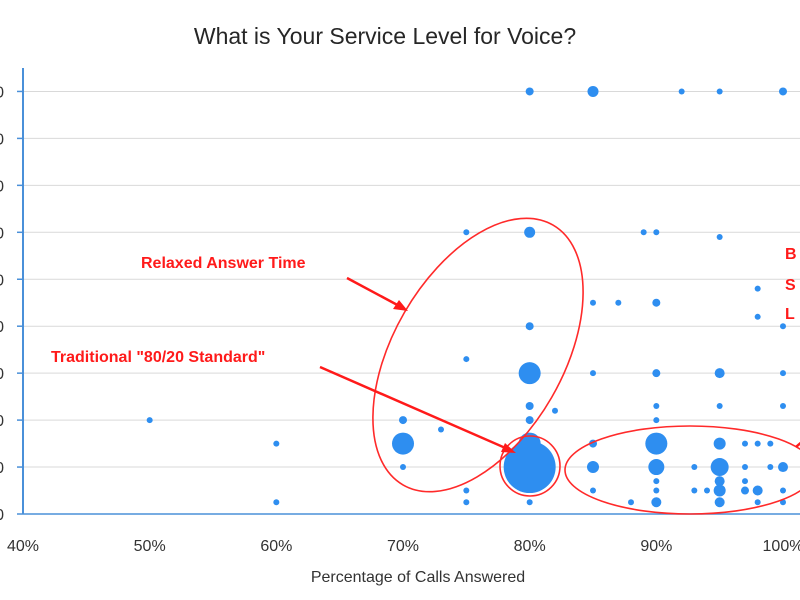 The width and height of the screenshot is (800, 600). I want to click on x-tick-label: 80%, so click(530, 546).